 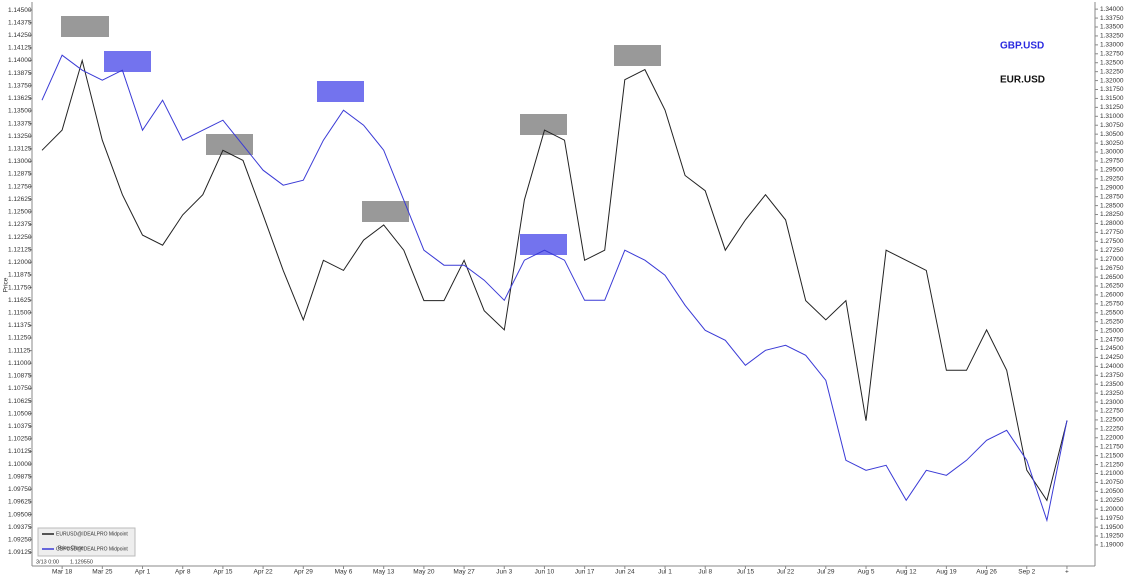 I want to click on y-tick-label: 1.11625, so click(x=19, y=300).